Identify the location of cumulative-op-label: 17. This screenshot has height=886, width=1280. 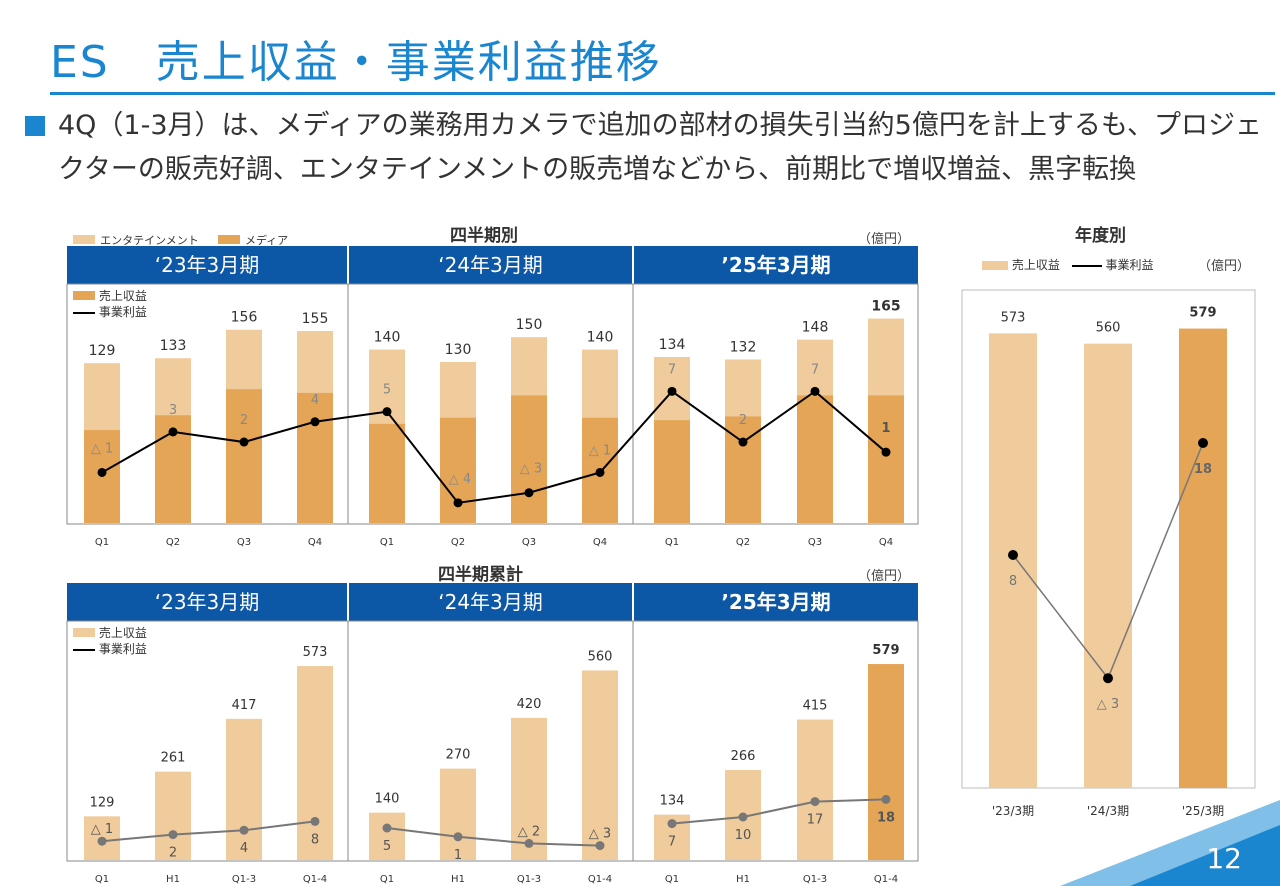
(815, 820).